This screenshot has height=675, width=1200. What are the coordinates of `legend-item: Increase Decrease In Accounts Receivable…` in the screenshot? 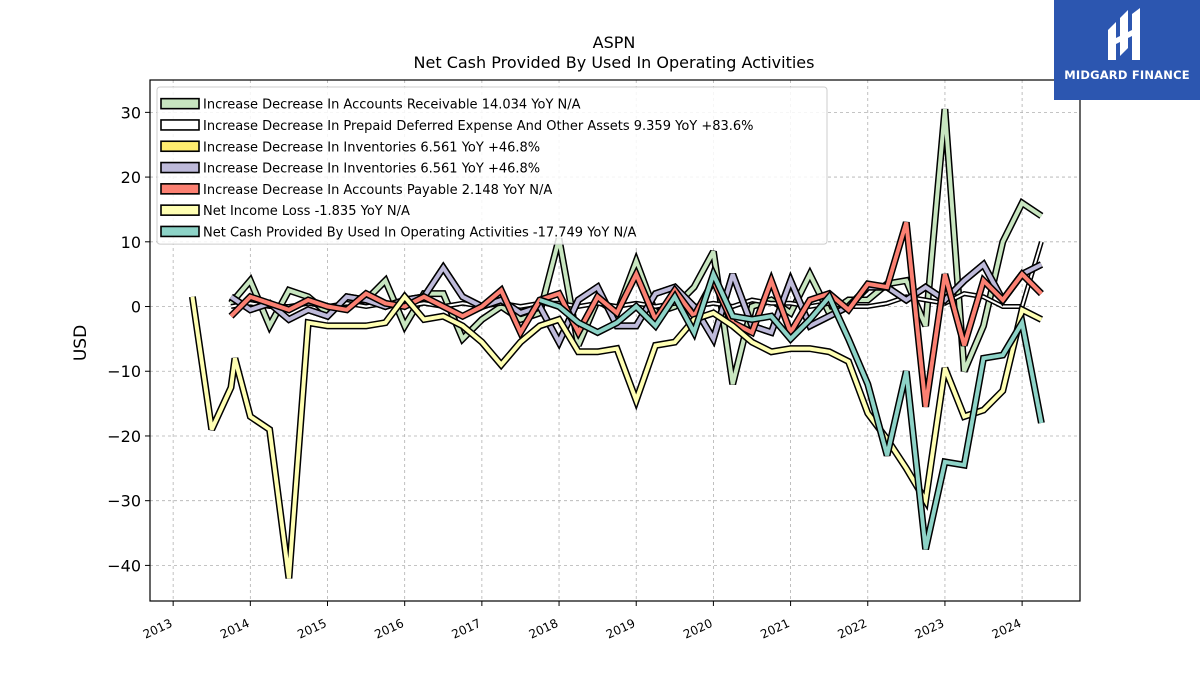 It's located at (370, 105).